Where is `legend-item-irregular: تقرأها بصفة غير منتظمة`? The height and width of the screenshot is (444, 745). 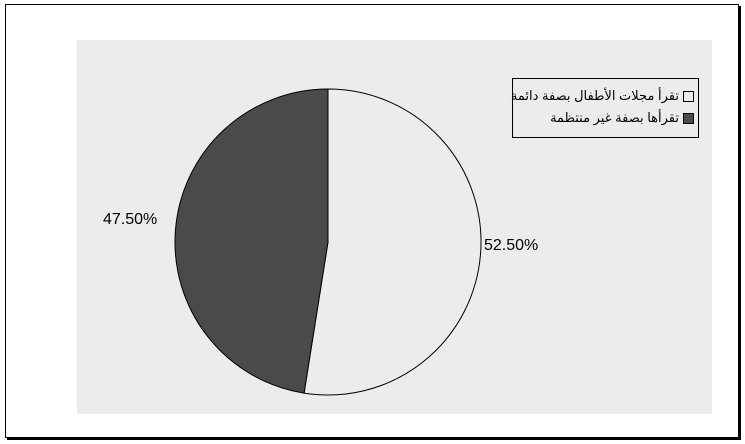 legend-item-irregular: تقرأها بصفة غير منتظمة is located at coordinates (605, 118).